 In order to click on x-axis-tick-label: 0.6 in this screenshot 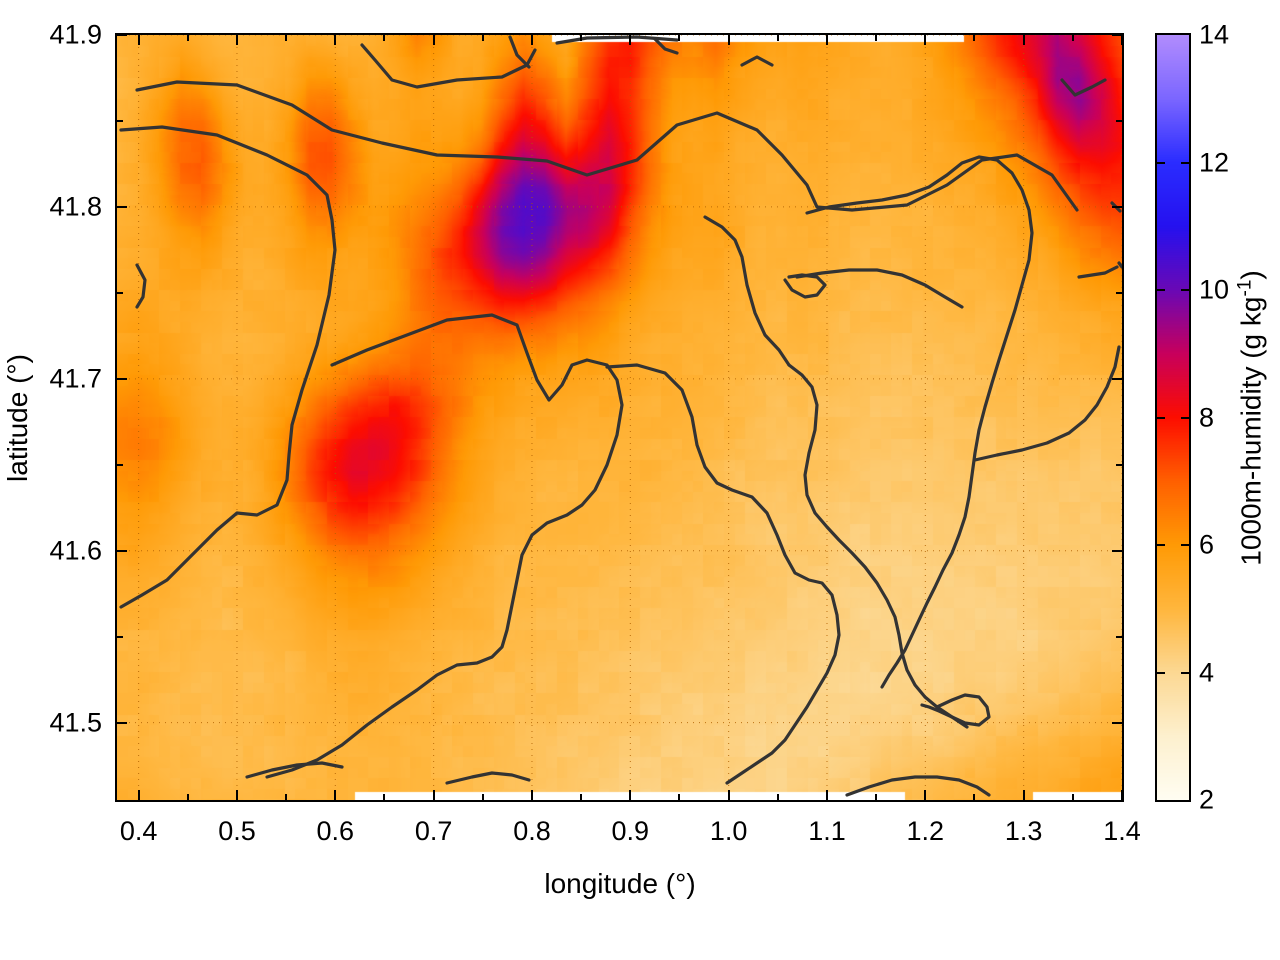, I will do `click(335, 831)`.